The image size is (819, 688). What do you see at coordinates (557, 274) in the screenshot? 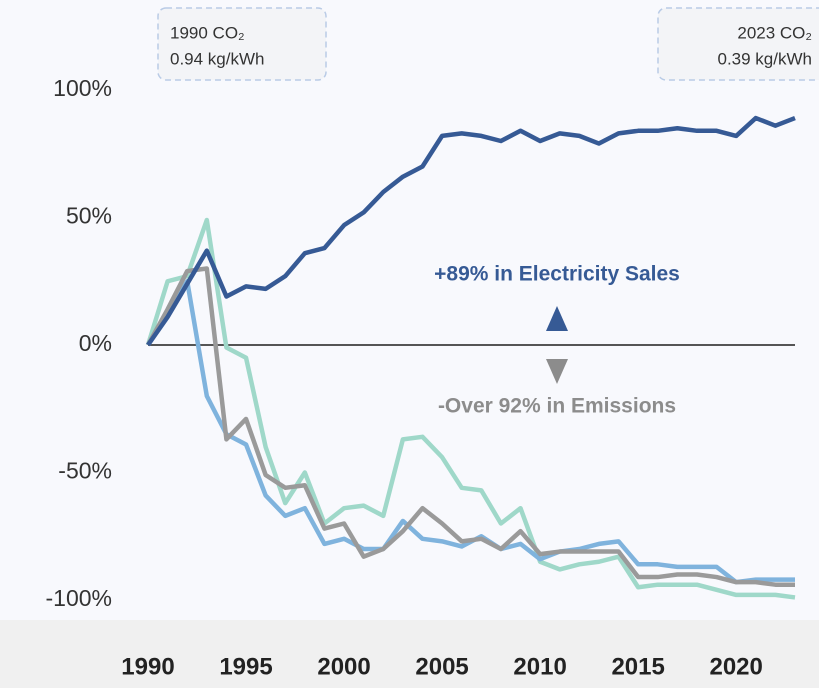
I see `annotation: +89% in Electricity Sales` at bounding box center [557, 274].